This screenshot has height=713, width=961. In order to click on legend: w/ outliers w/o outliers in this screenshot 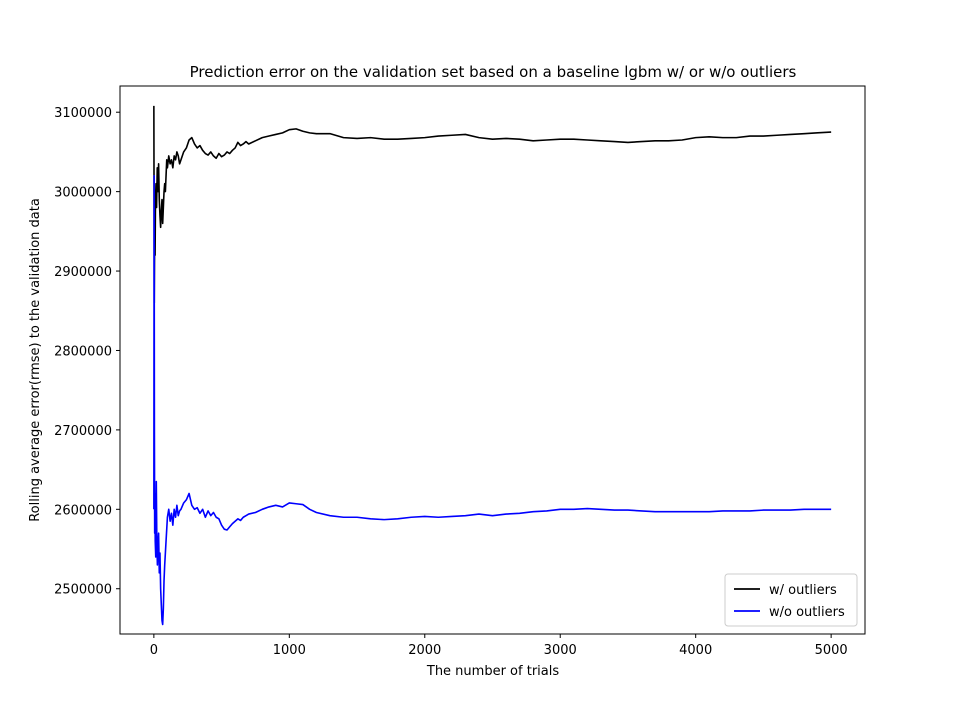, I will do `click(791, 600)`.